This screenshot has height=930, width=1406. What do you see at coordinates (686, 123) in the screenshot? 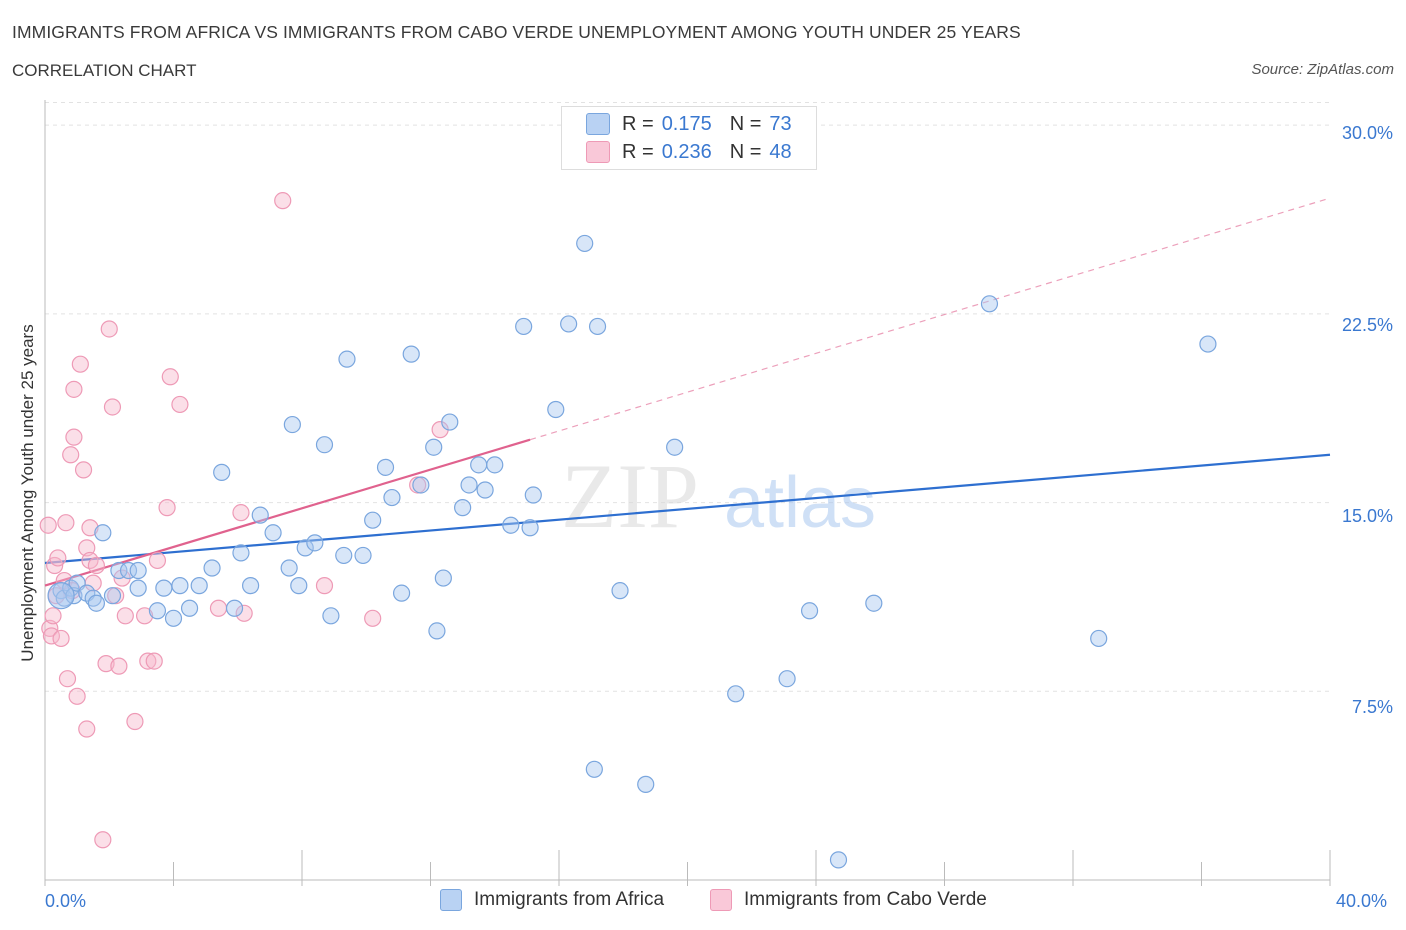
I see `r-value: 0.175` at bounding box center [686, 123].